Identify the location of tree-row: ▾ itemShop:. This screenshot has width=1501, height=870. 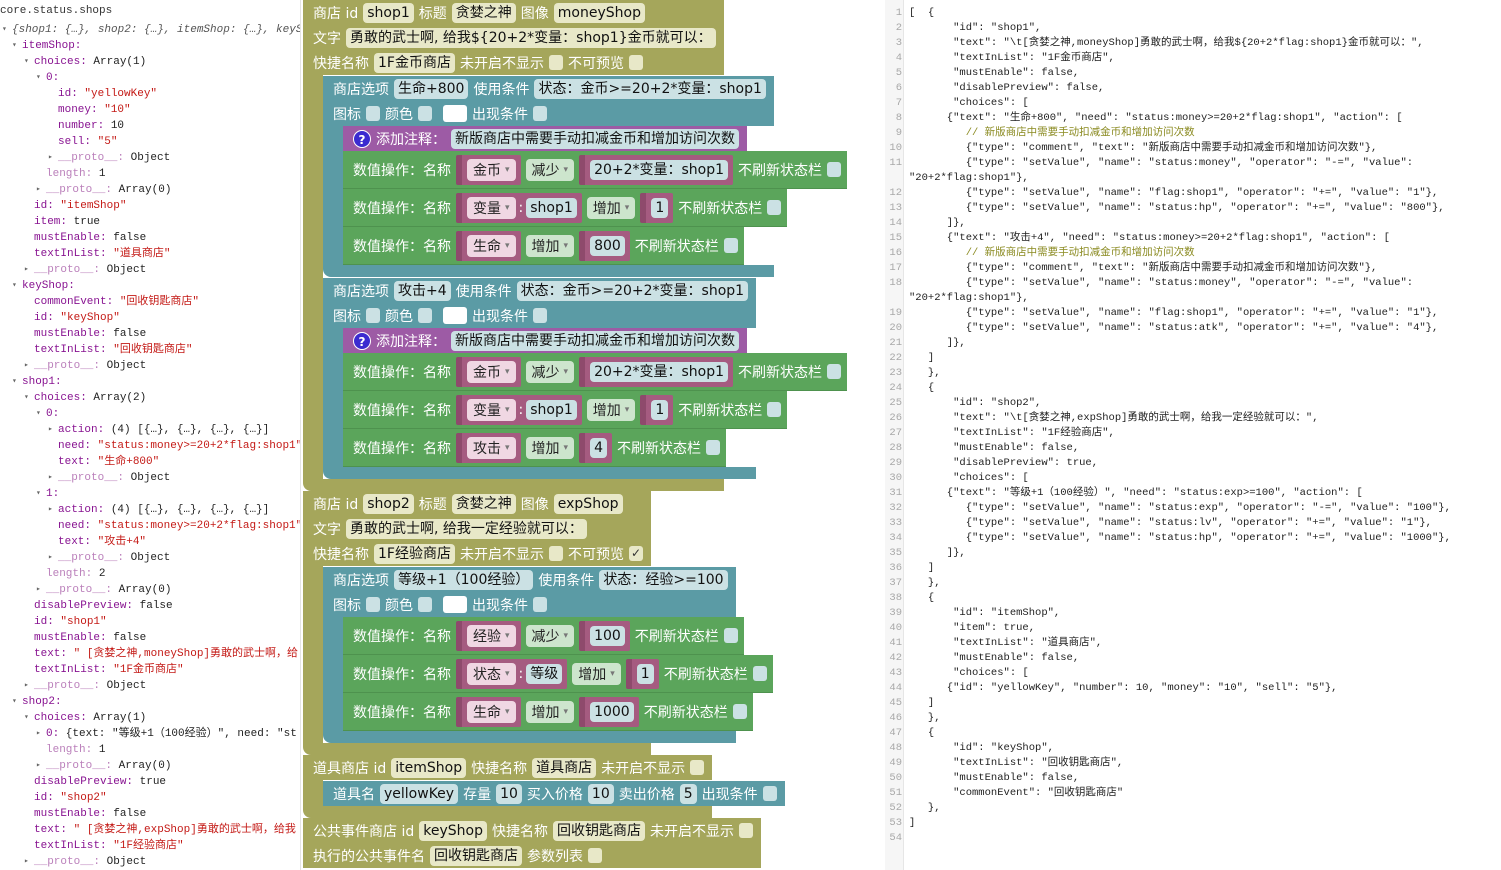
(150, 46).